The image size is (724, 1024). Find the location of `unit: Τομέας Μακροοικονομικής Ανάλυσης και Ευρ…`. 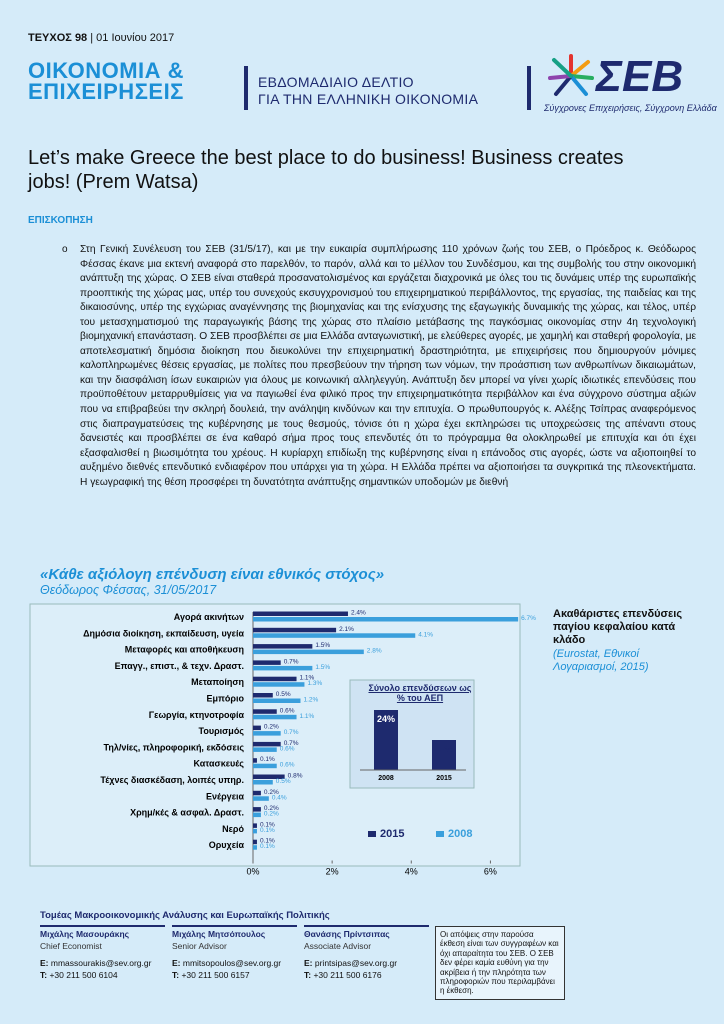

unit: Τομέας Μακροοικονομικής Ανάλυσης και Ευρ… is located at coordinates (185, 915).